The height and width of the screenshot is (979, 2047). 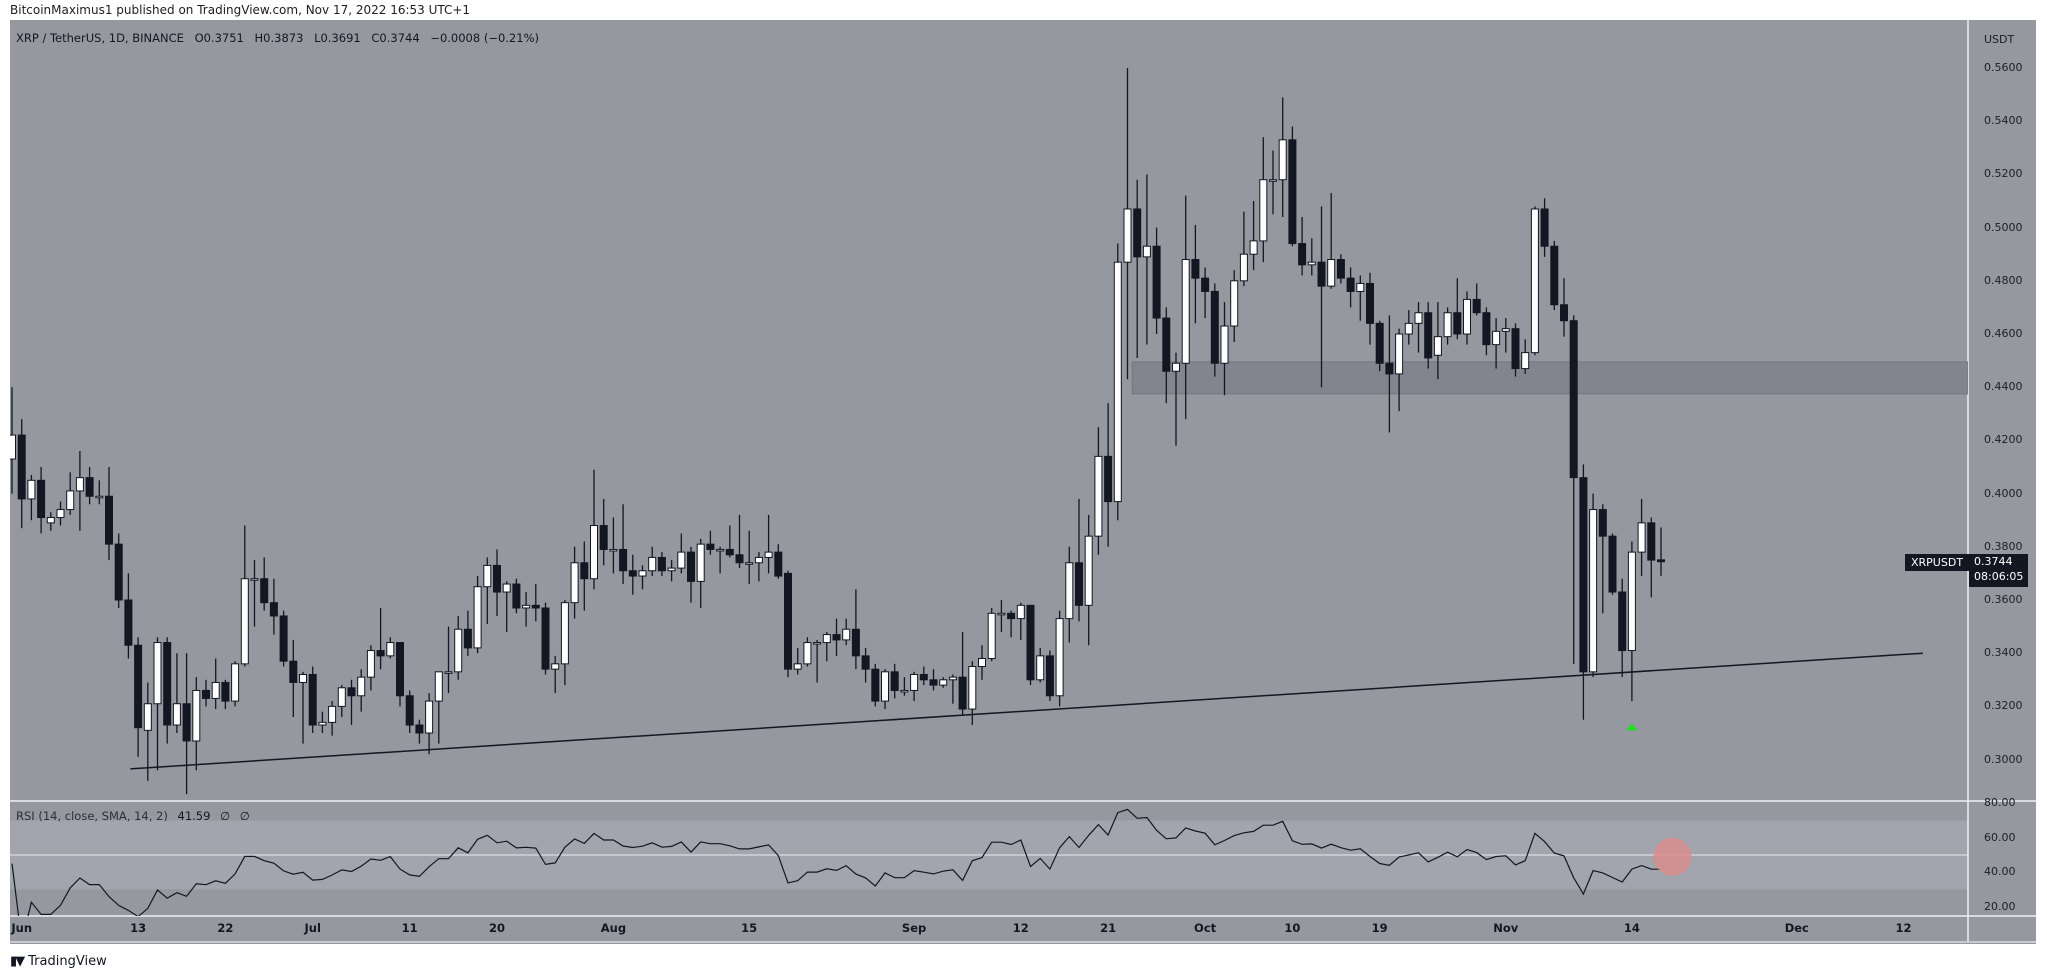 What do you see at coordinates (2003, 546) in the screenshot?
I see `price-axis-label: 0.3800` at bounding box center [2003, 546].